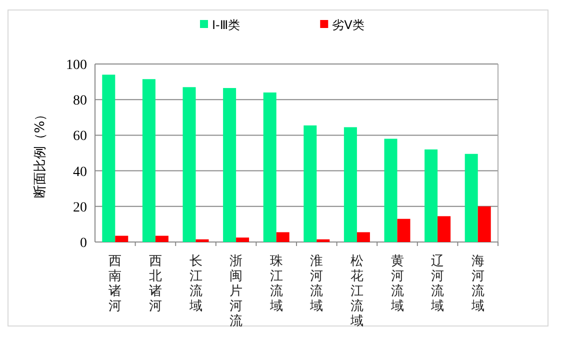 This screenshot has width=563, height=343. I want to click on x-tick-label: 长江流域, so click(195, 284).